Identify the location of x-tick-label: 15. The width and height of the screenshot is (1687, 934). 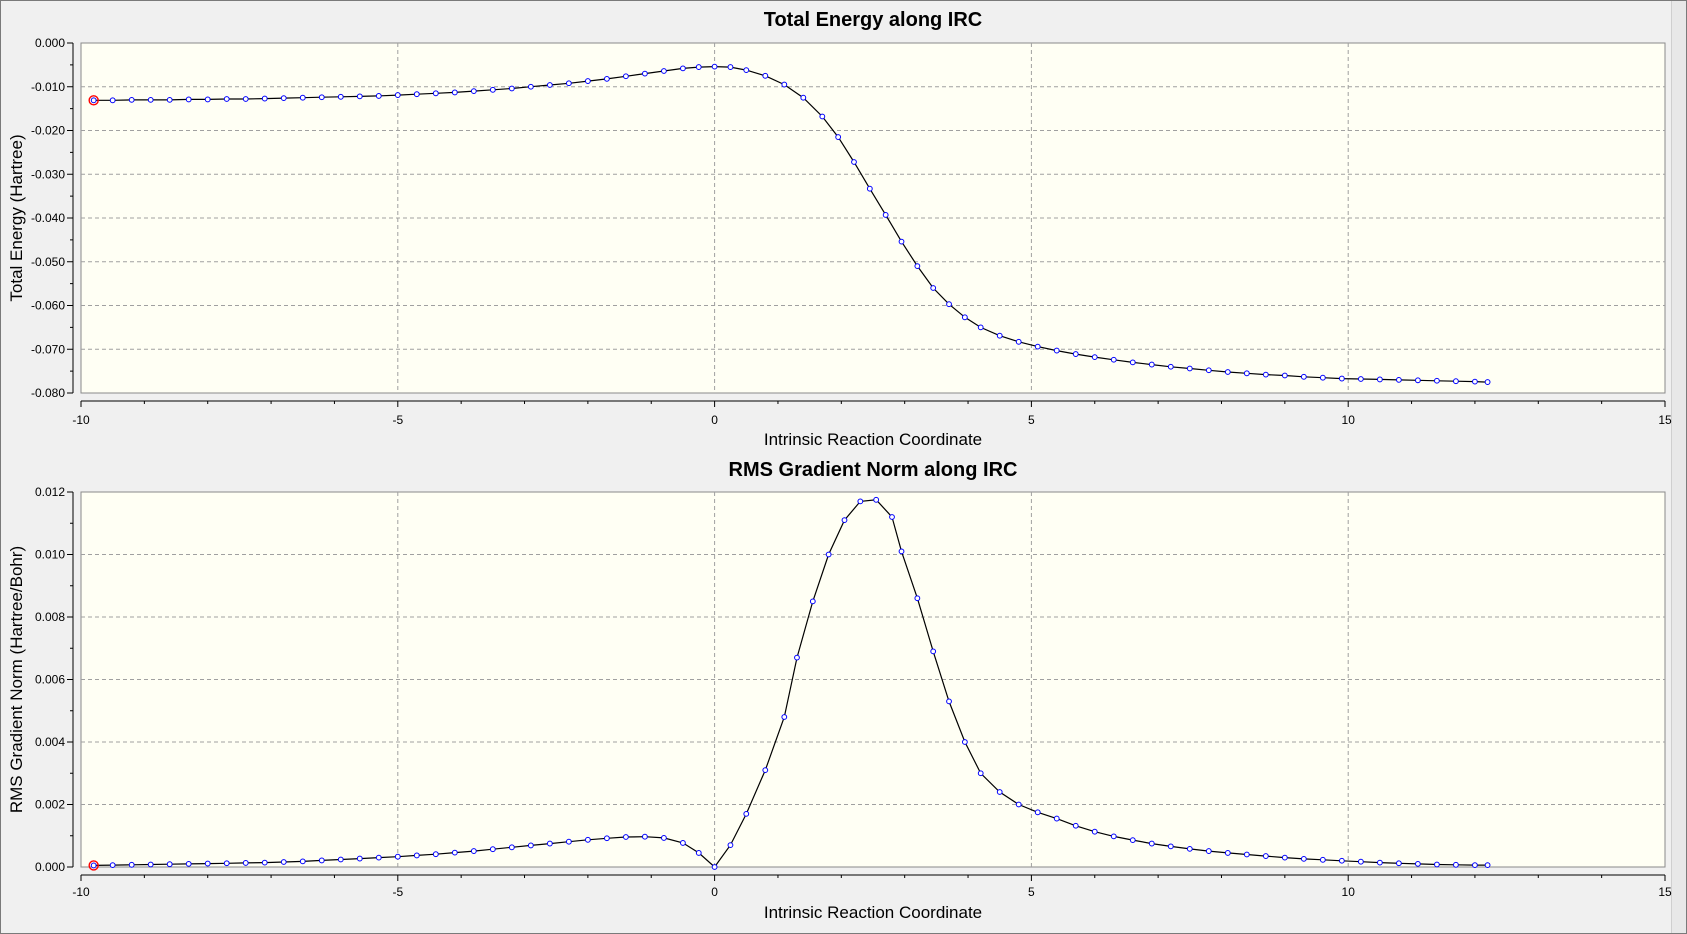
(1665, 420).